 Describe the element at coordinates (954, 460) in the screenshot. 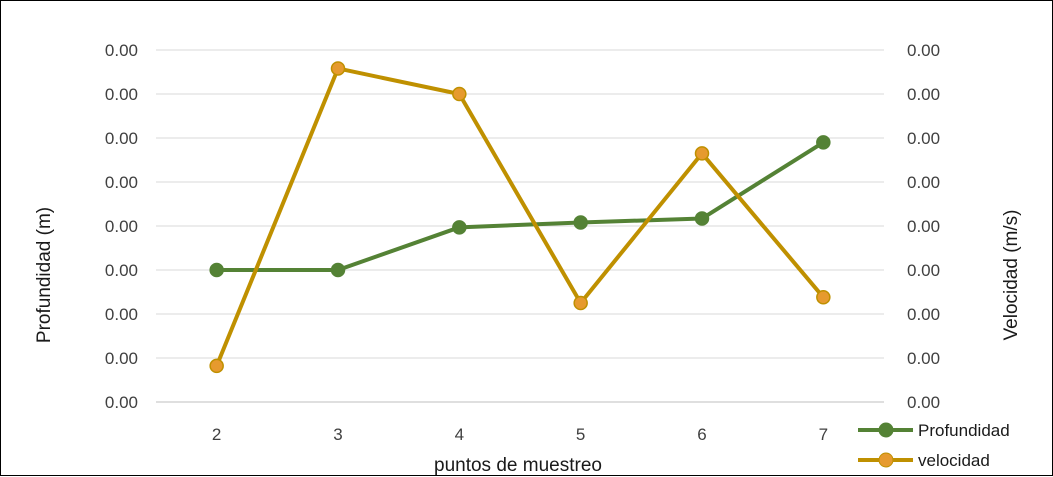

I see `legend-label-velocidad: velocidad` at that location.